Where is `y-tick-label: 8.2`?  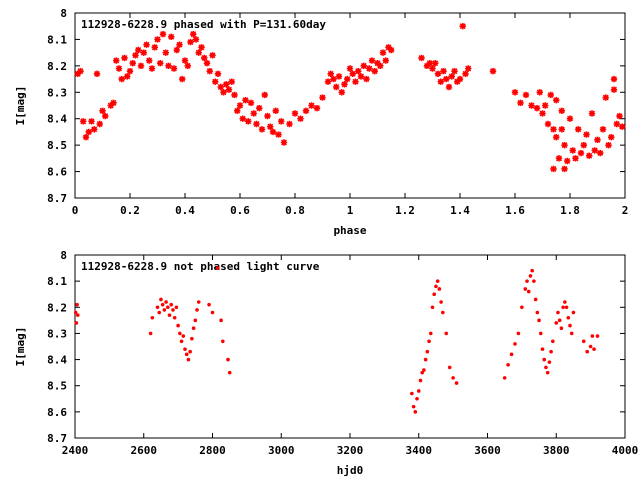 y-tick-label: 8.2 is located at coordinates (57, 66).